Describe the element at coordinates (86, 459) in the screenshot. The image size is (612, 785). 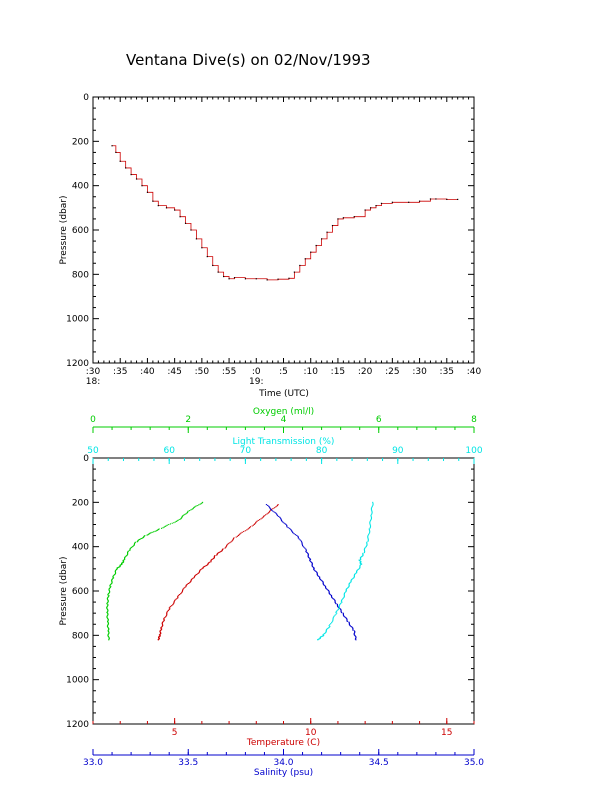
I see `bottom-y-tick-label: 0` at that location.